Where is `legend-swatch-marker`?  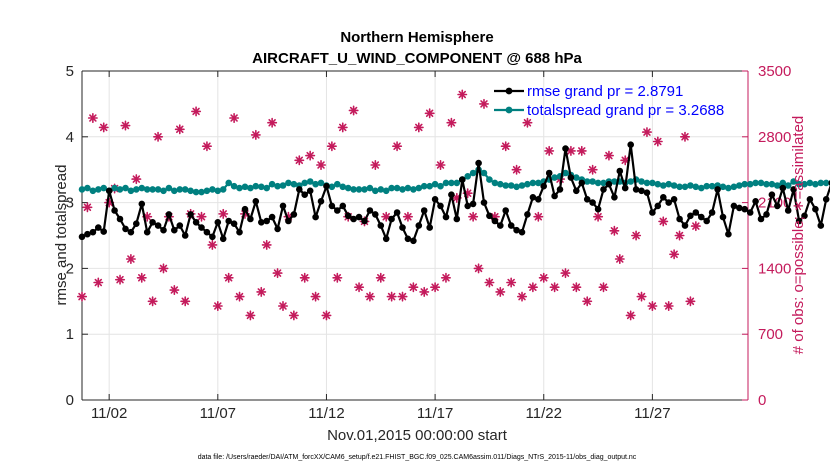 legend-swatch-marker is located at coordinates (509, 91).